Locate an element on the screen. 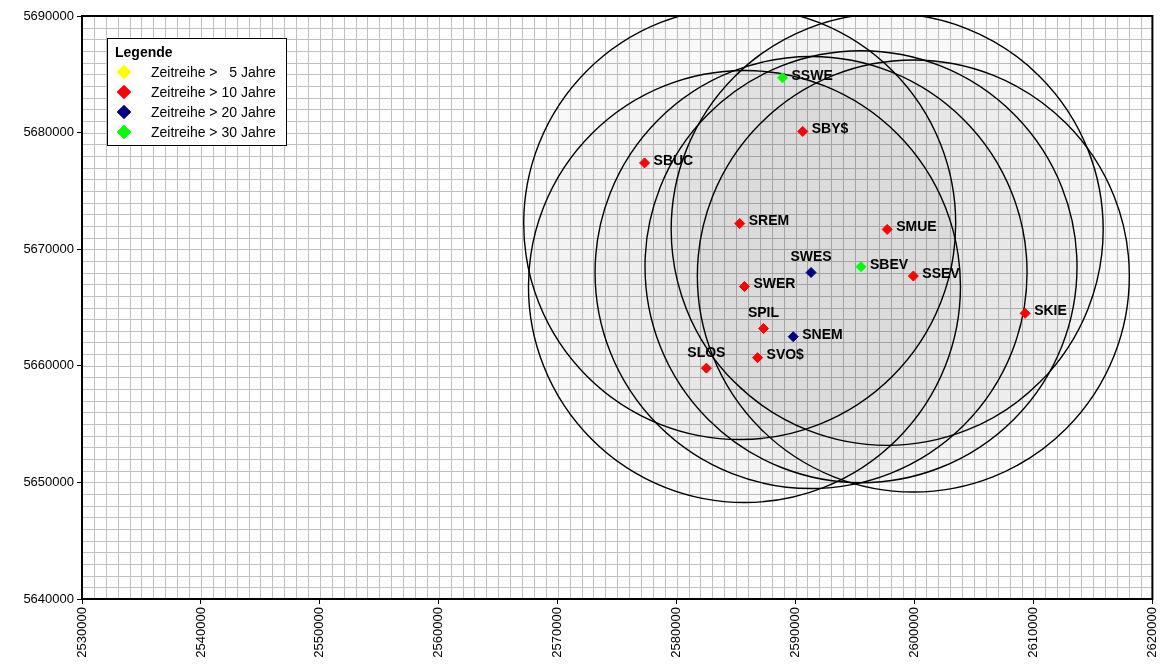  legend-label: Zeitreihe > 20 Jahre is located at coordinates (213, 112).